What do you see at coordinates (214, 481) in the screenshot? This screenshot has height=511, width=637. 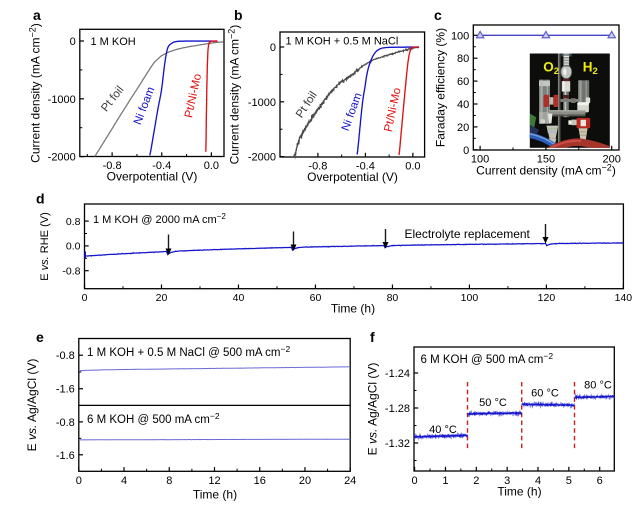 I see `svg-text: 12` at bounding box center [214, 481].